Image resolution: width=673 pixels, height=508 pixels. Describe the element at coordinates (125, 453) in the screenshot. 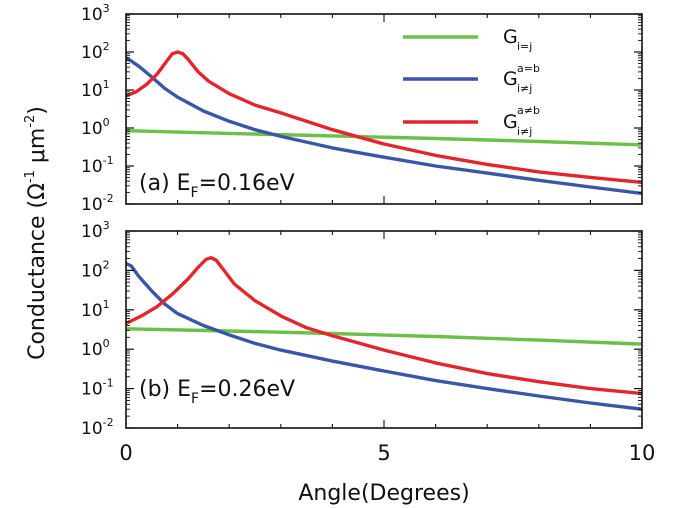

I see `x-tick-label-0: 0` at that location.